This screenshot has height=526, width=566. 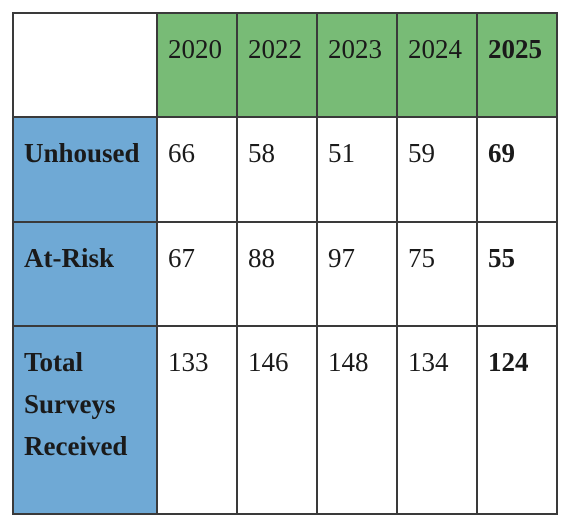 What do you see at coordinates (437, 420) in the screenshot?
I see `cell-total-2024: 134` at bounding box center [437, 420].